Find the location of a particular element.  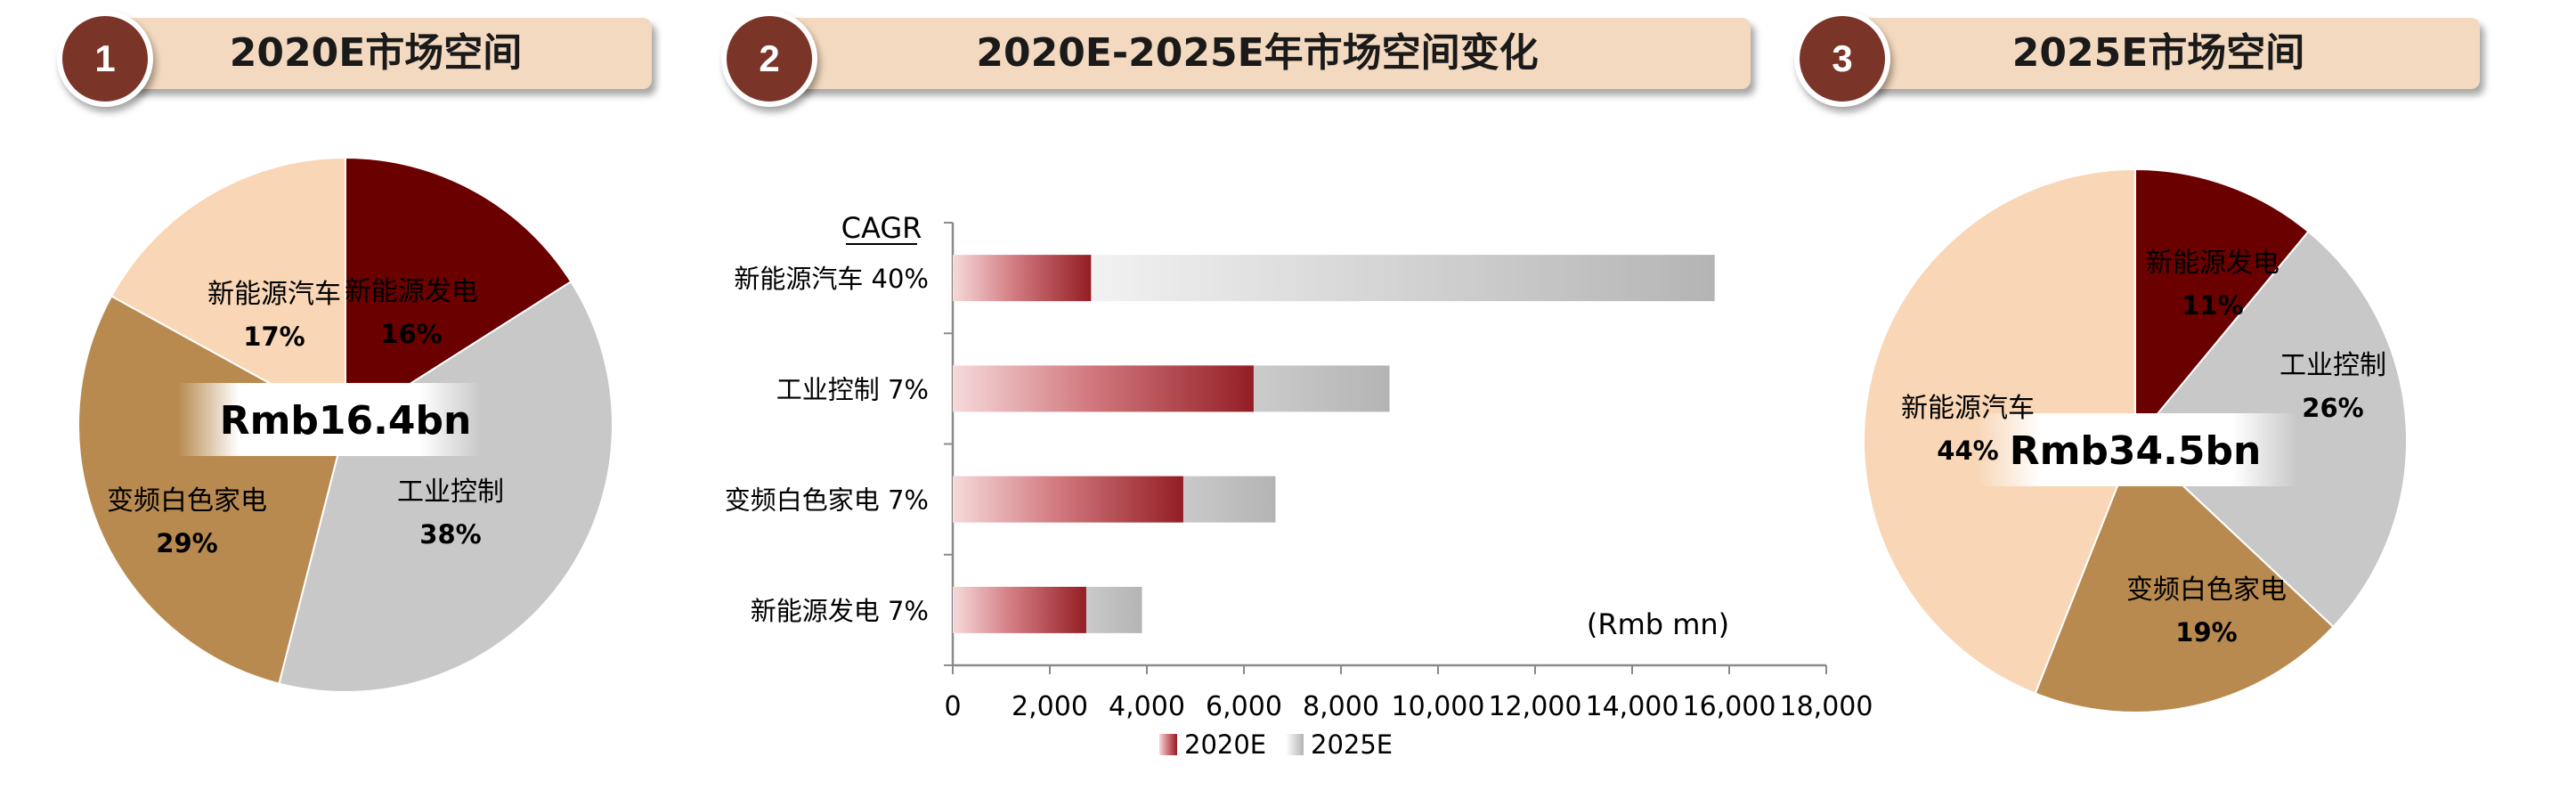

panel-1-header: 1 2020E市场空间 is located at coordinates (354, 59).